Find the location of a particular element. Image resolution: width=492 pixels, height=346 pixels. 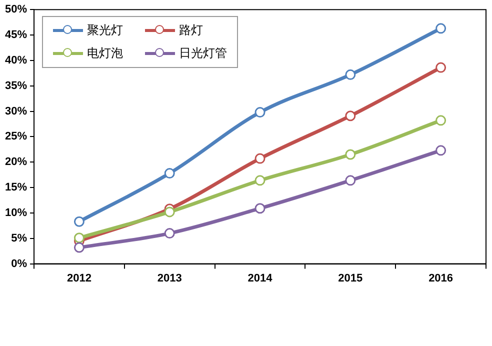

y-tick-label: 10% is located at coordinates (16, 212).